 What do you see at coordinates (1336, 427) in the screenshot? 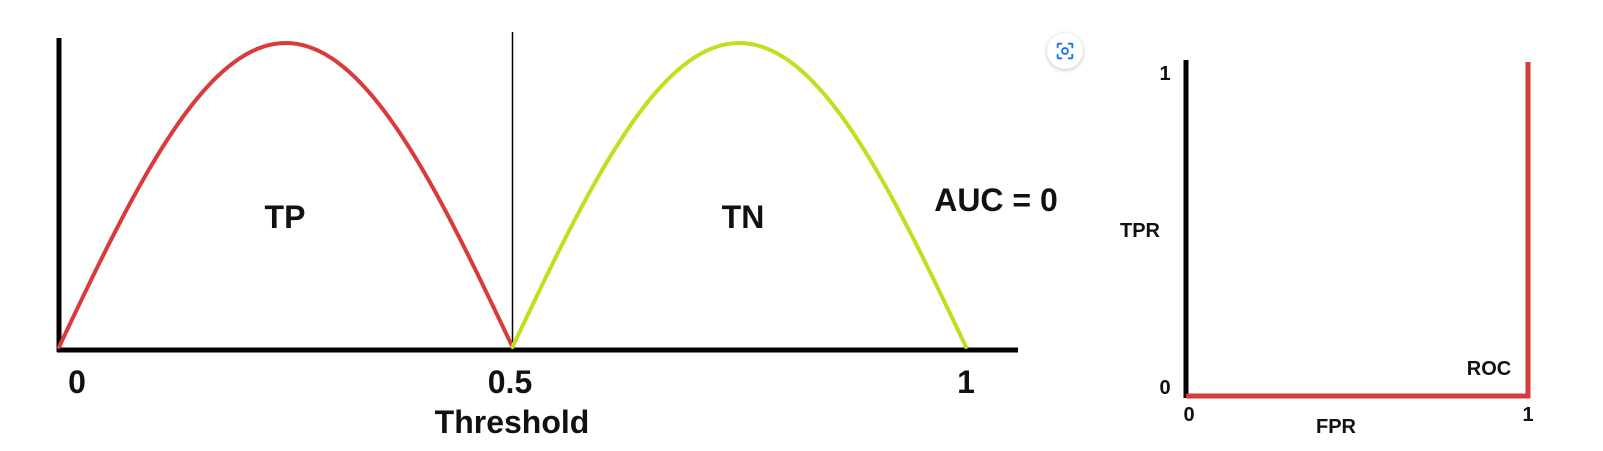
I see `x-axis-label: FPR` at bounding box center [1336, 427].